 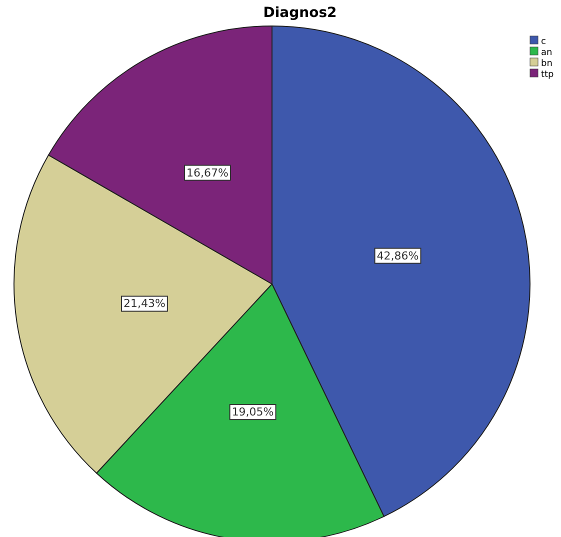 I want to click on data-label: 21,43%, so click(x=144, y=303).